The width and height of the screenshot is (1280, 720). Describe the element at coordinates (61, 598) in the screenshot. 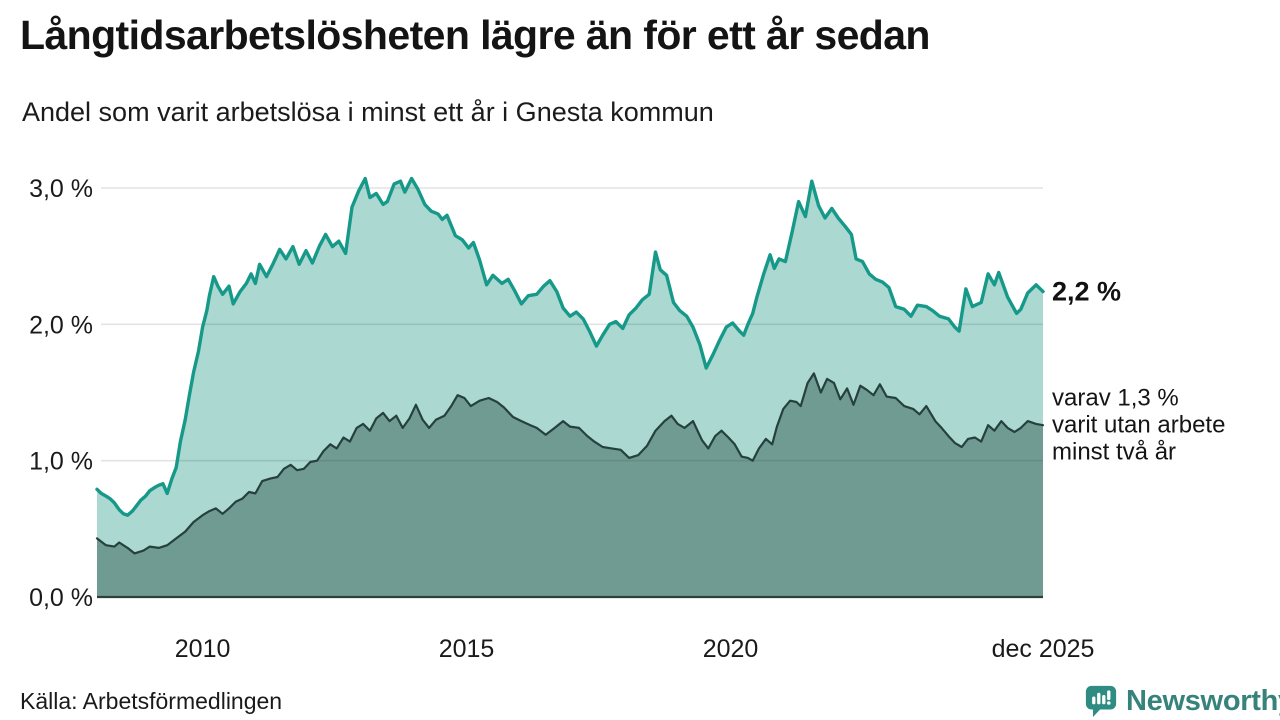

I see `y-tick-label: 0,0 %` at that location.